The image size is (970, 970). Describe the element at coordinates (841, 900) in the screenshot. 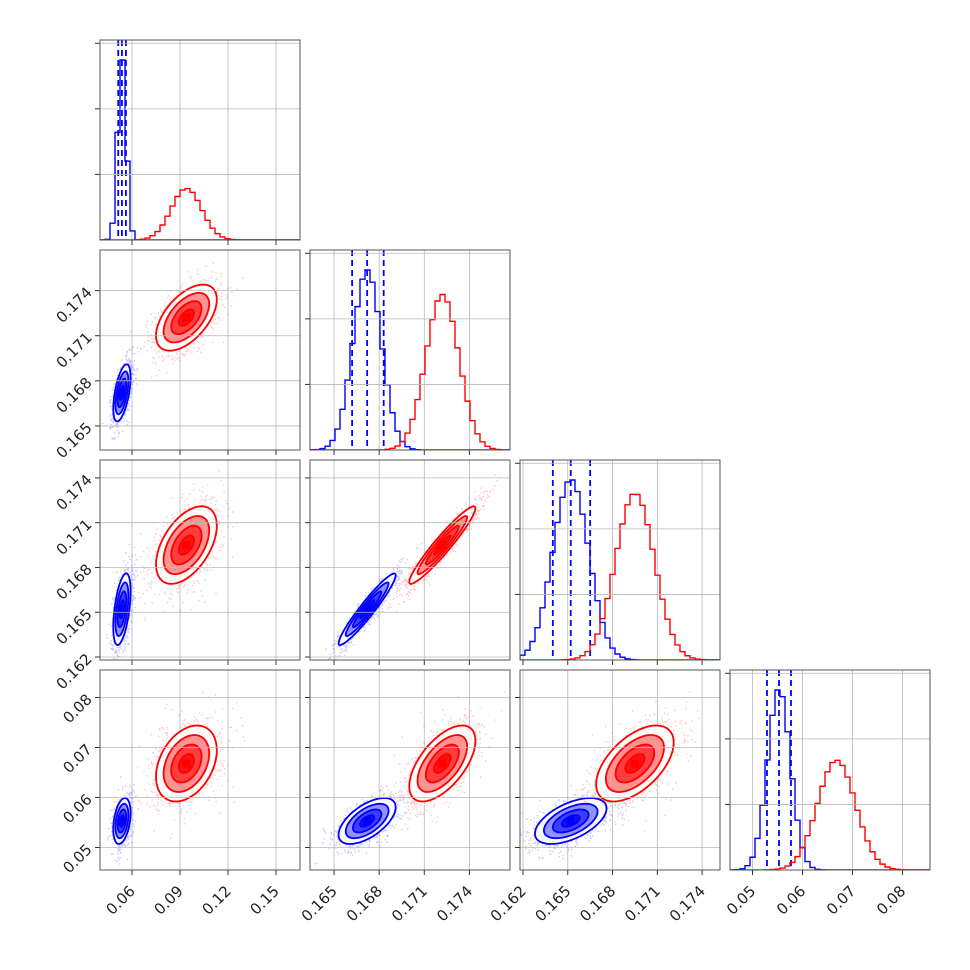

I see `x-tick-label: 0.07` at that location.